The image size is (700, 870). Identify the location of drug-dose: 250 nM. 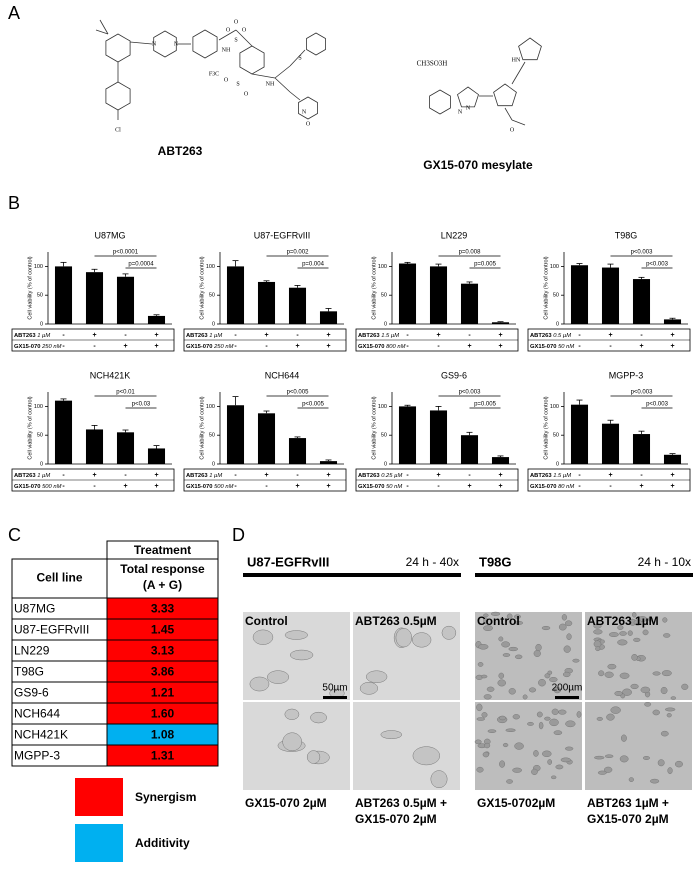
(51, 347).